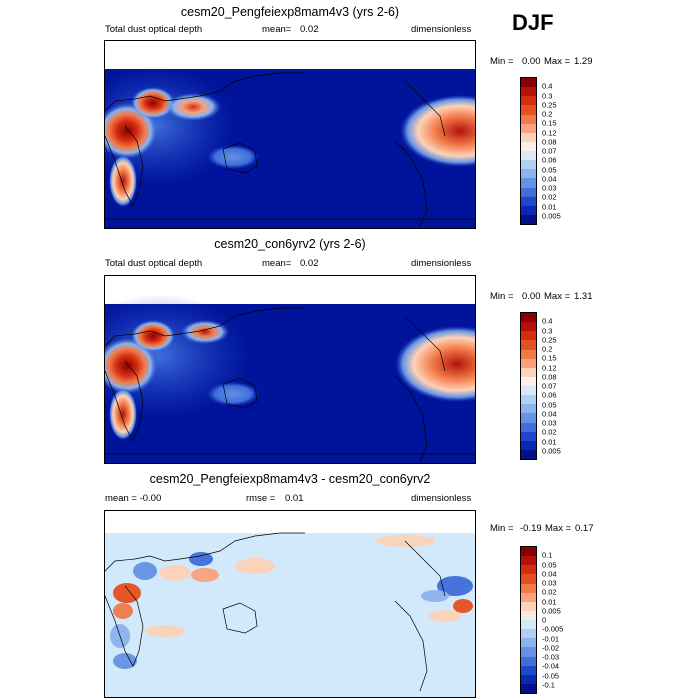 Image resolution: width=700 pixels, height=700 pixels. What do you see at coordinates (309, 263) in the screenshot?
I see `panel-2-mean-value: 0.02` at bounding box center [309, 263].